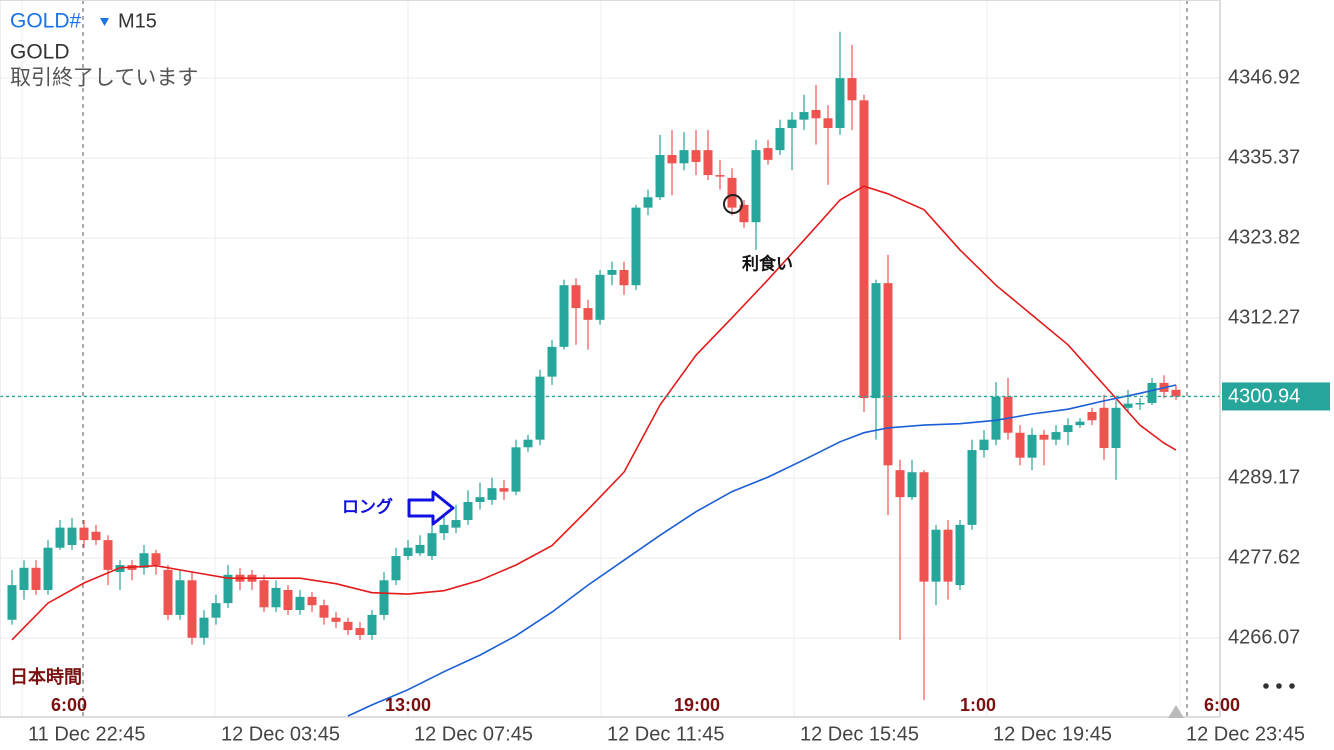 The height and width of the screenshot is (750, 1334). I want to click on y-tick-label: 4346.92, so click(1264, 77).